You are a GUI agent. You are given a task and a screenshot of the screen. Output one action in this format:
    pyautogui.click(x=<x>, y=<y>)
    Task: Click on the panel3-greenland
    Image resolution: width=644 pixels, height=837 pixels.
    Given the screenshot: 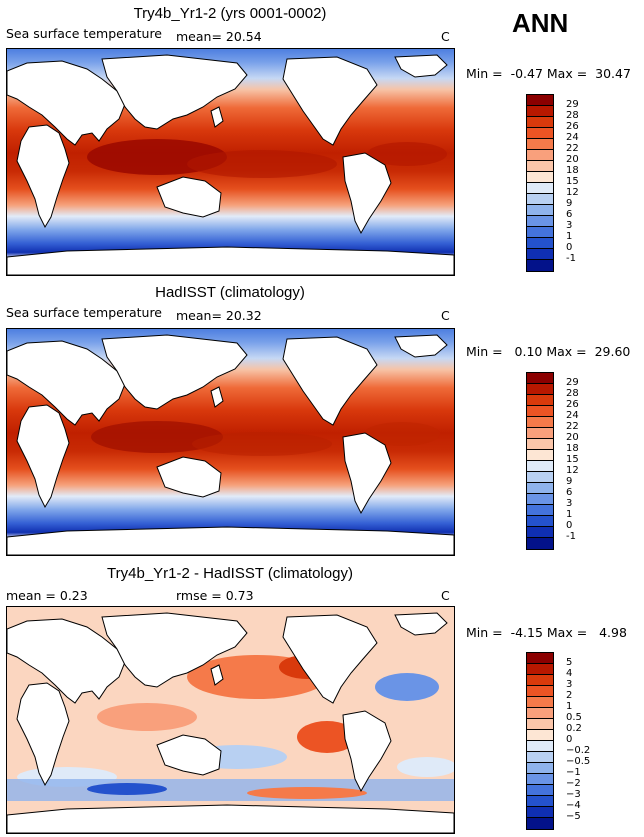 What is the action you would take?
    pyautogui.click(x=421, y=624)
    